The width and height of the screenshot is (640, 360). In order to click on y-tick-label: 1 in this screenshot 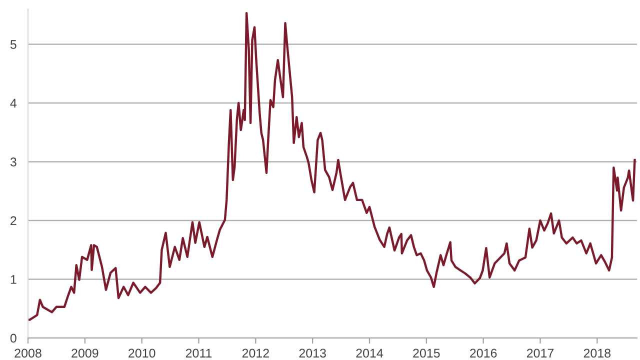, I will do `click(13, 279)`.